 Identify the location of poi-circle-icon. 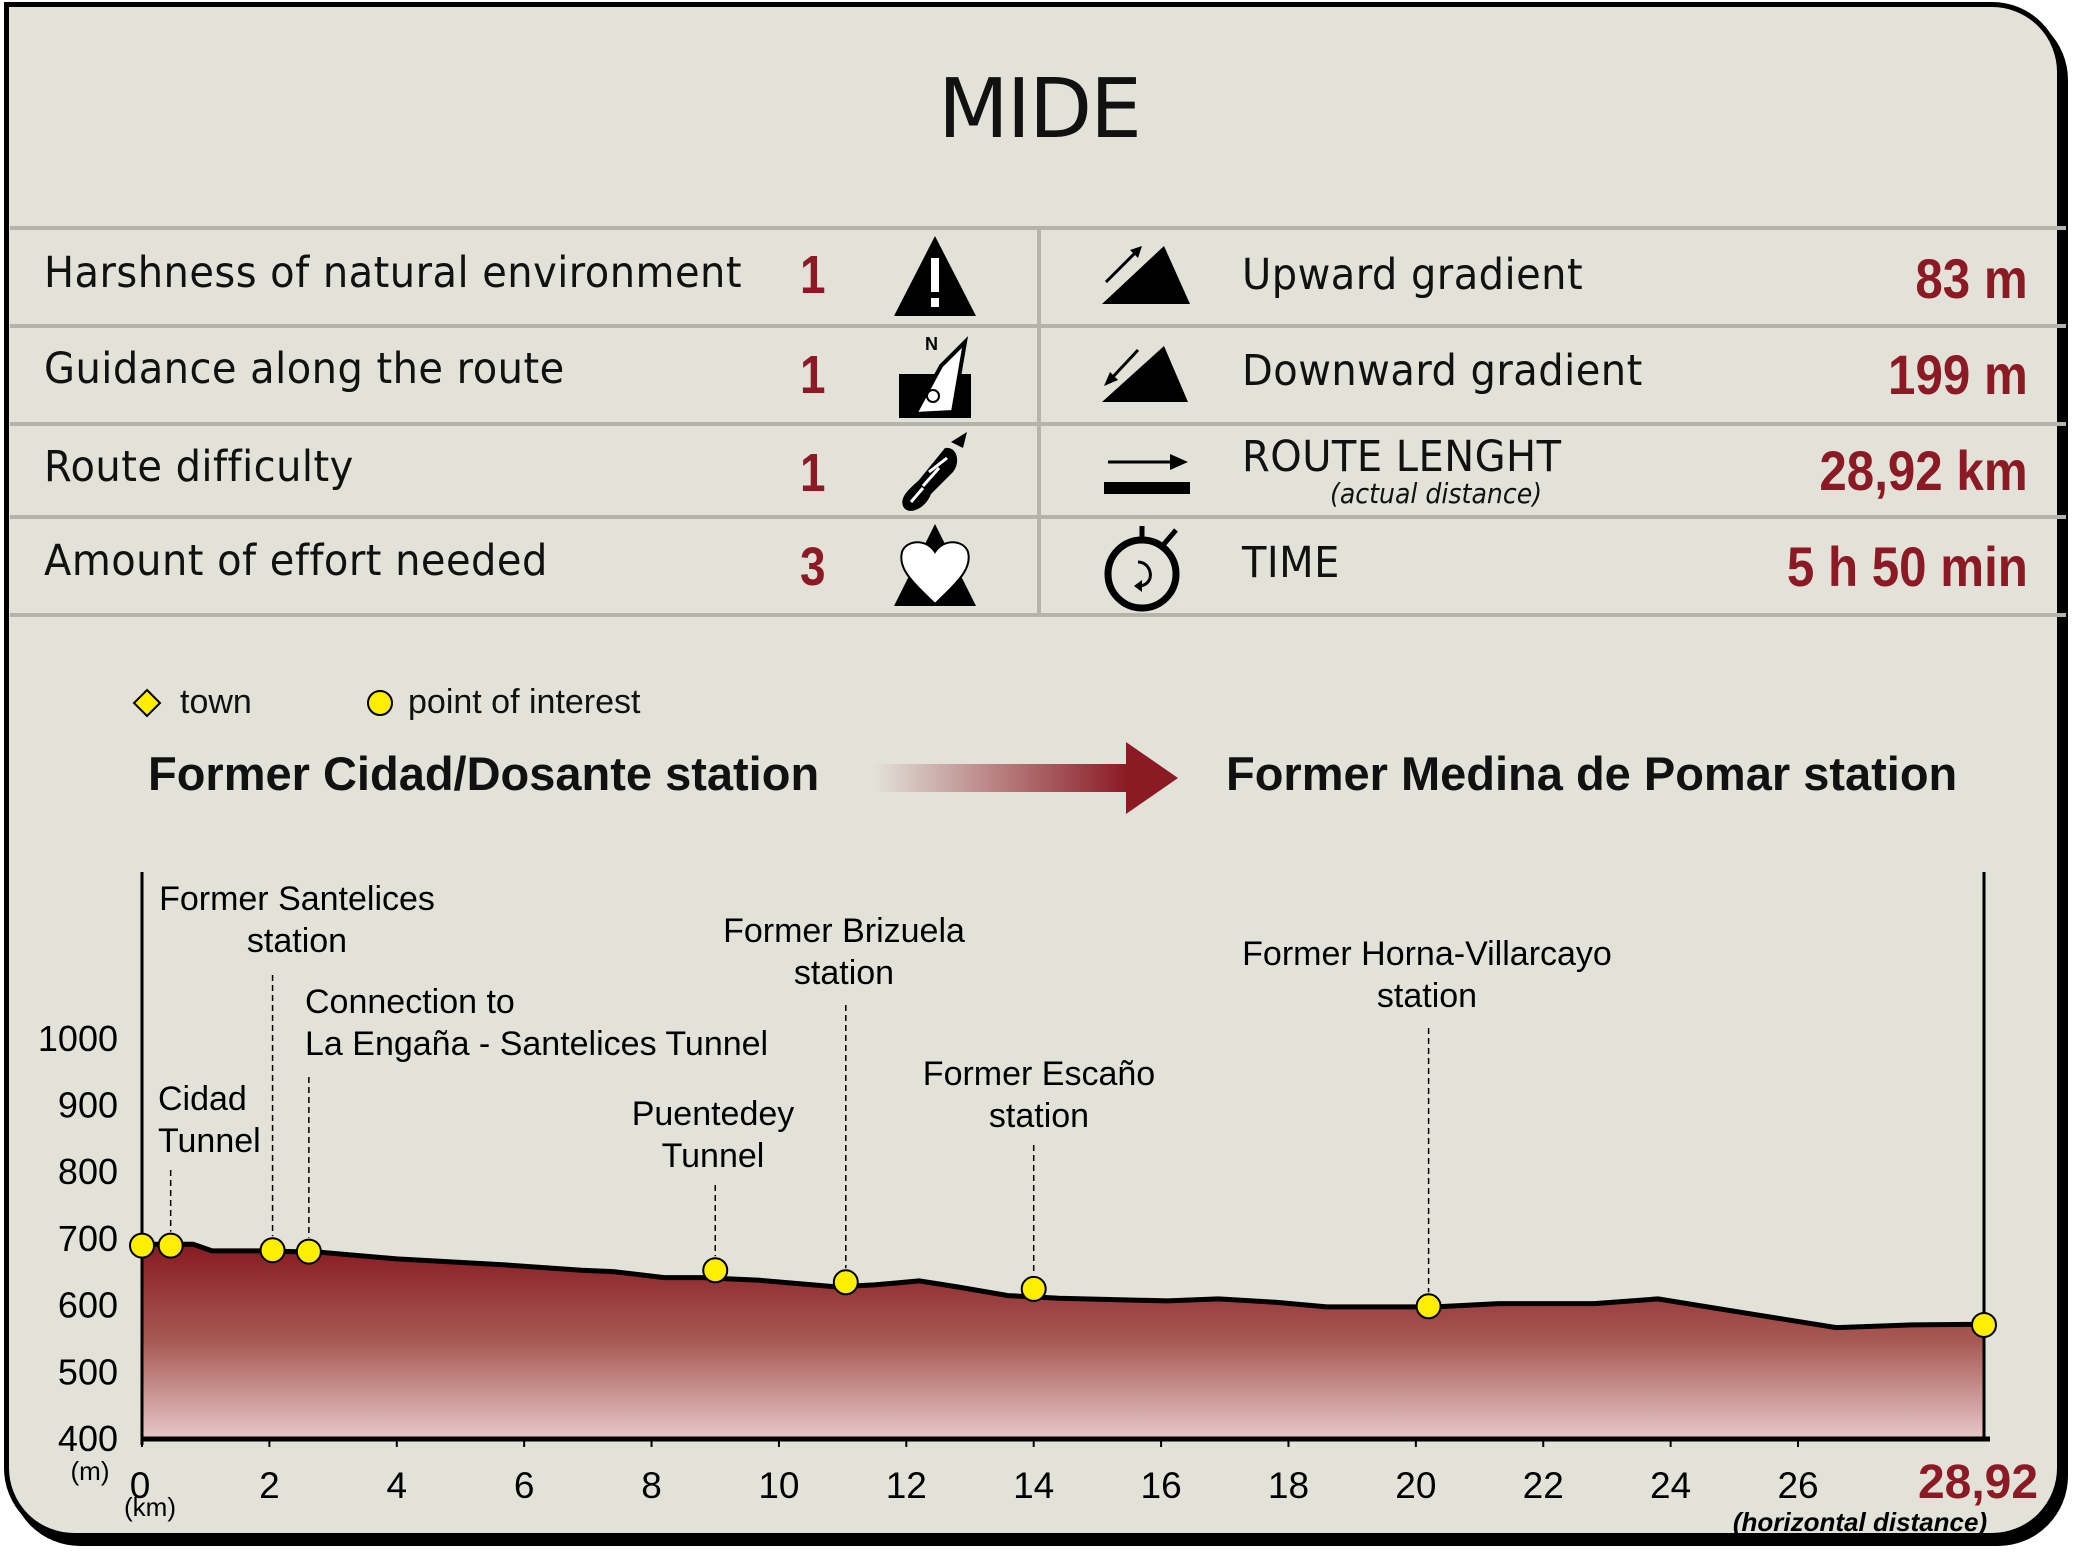
(380, 703).